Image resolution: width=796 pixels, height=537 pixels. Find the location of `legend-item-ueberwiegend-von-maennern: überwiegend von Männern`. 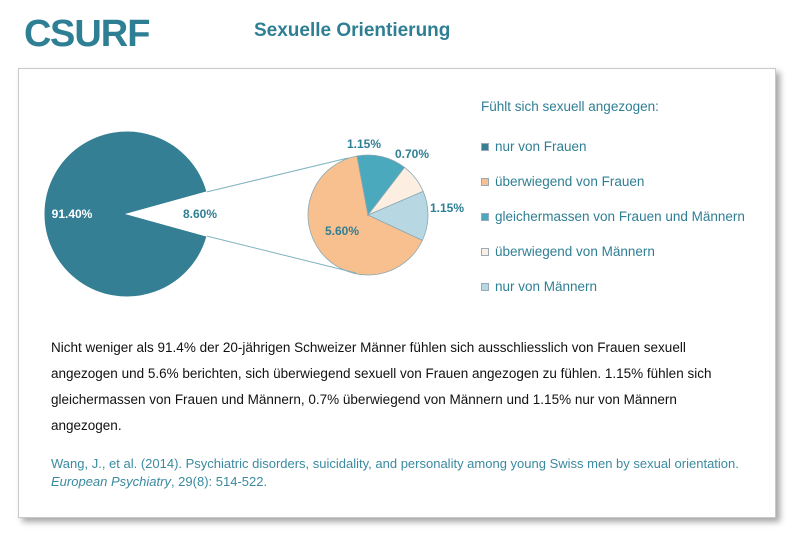

legend-item-ueberwiegend-von-maennern: überwiegend von Männern is located at coordinates (568, 251).